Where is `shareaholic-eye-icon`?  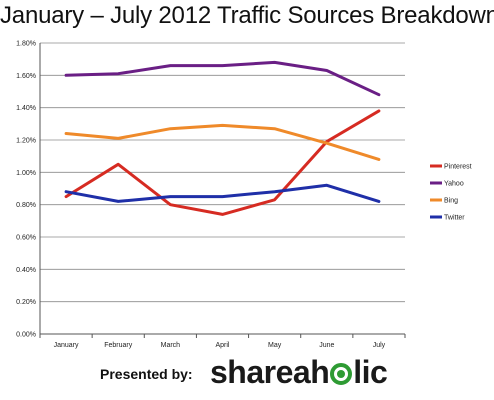
shareaholic-eye-icon is located at coordinates (341, 374).